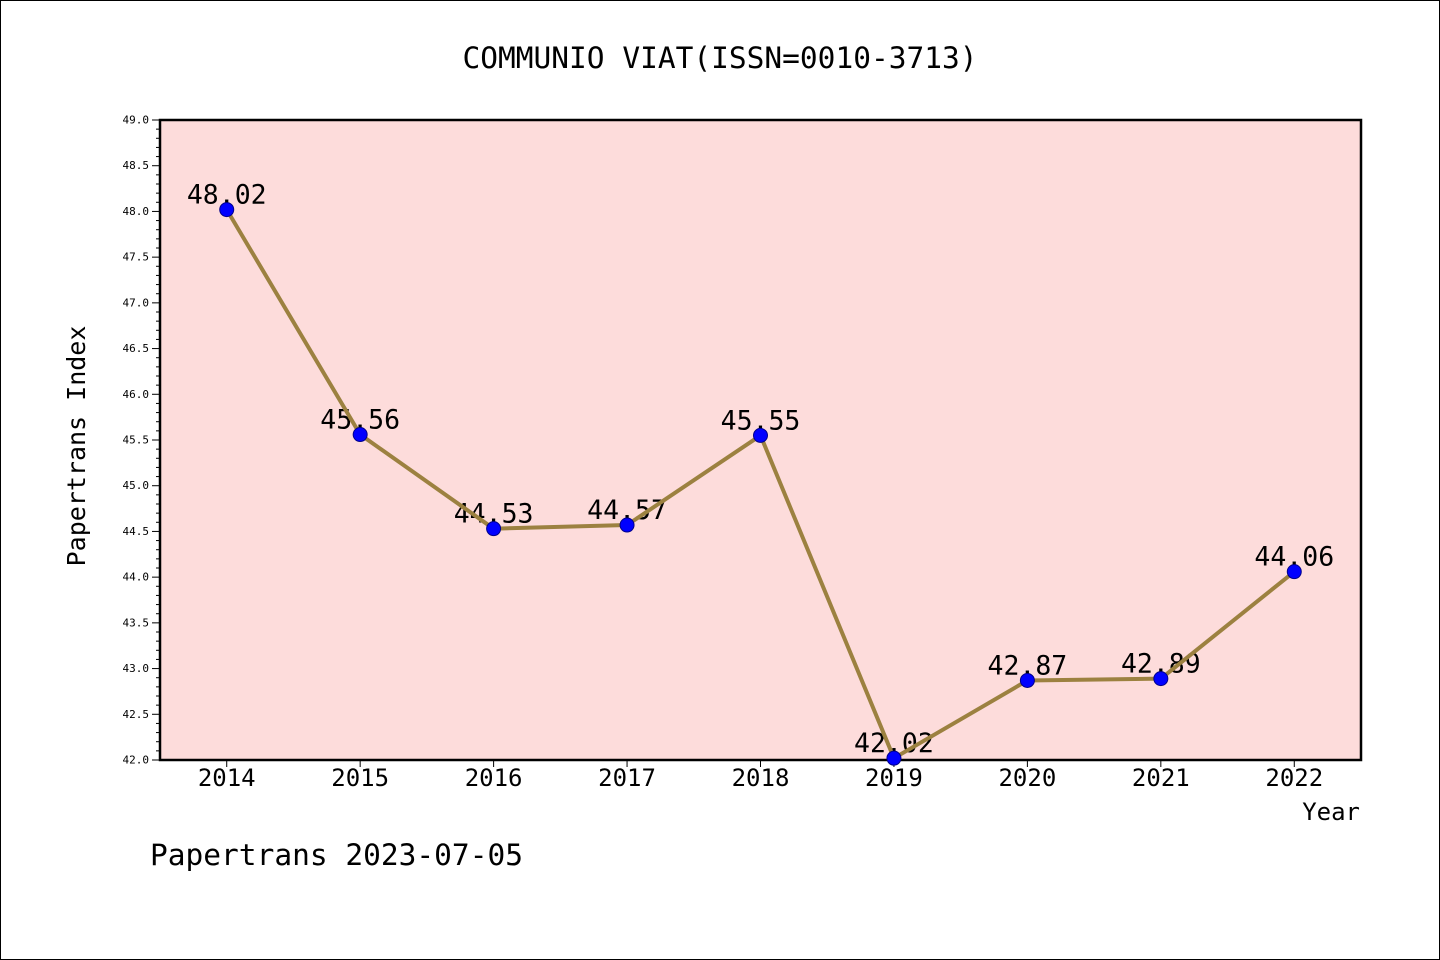 This screenshot has height=960, width=1440. Describe the element at coordinates (136, 165) in the screenshot. I see `y-tick-label: 48.5` at that location.